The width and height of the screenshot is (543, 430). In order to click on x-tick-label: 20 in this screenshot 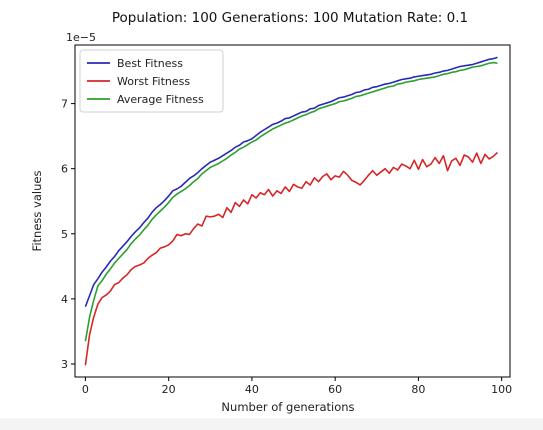, I will do `click(169, 389)`.